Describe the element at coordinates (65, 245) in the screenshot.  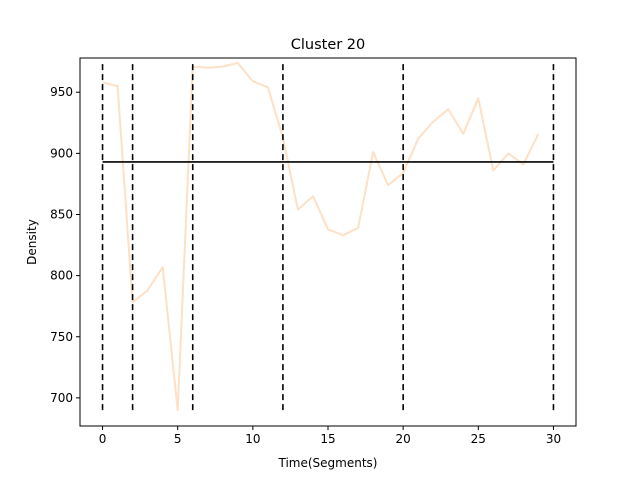
I see `y-axis: 700 750 800 850 900 950` at that location.